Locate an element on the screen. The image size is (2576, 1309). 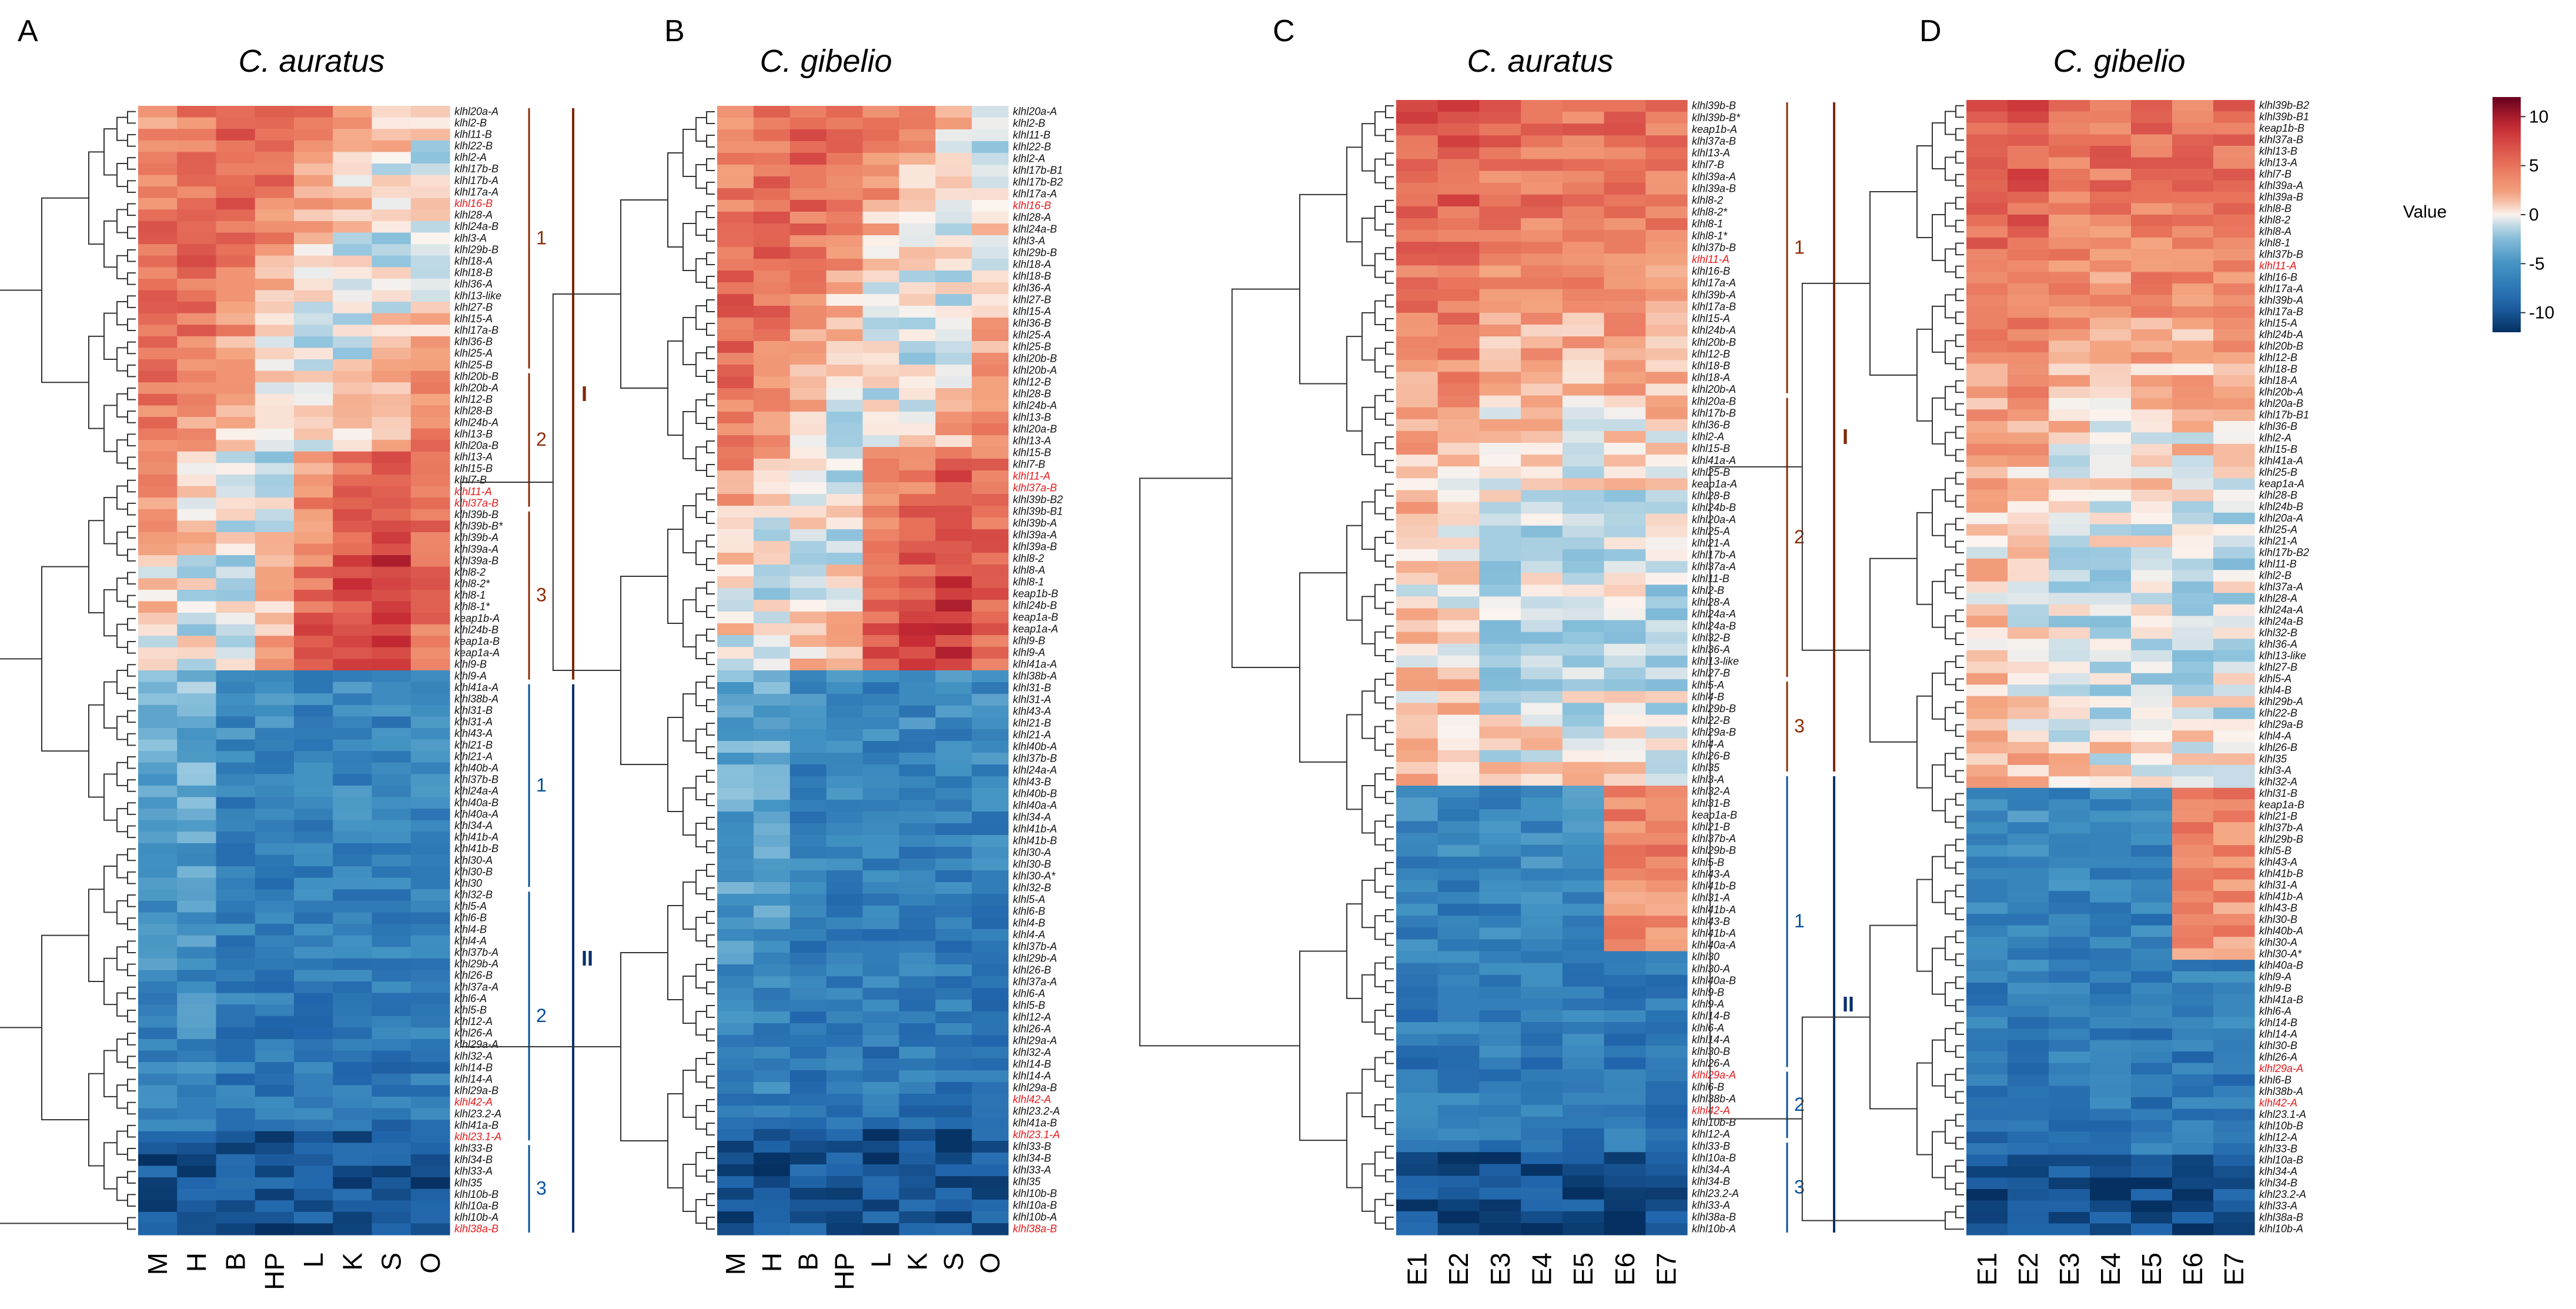
row-dendrogram is located at coordinates (1266, 667).